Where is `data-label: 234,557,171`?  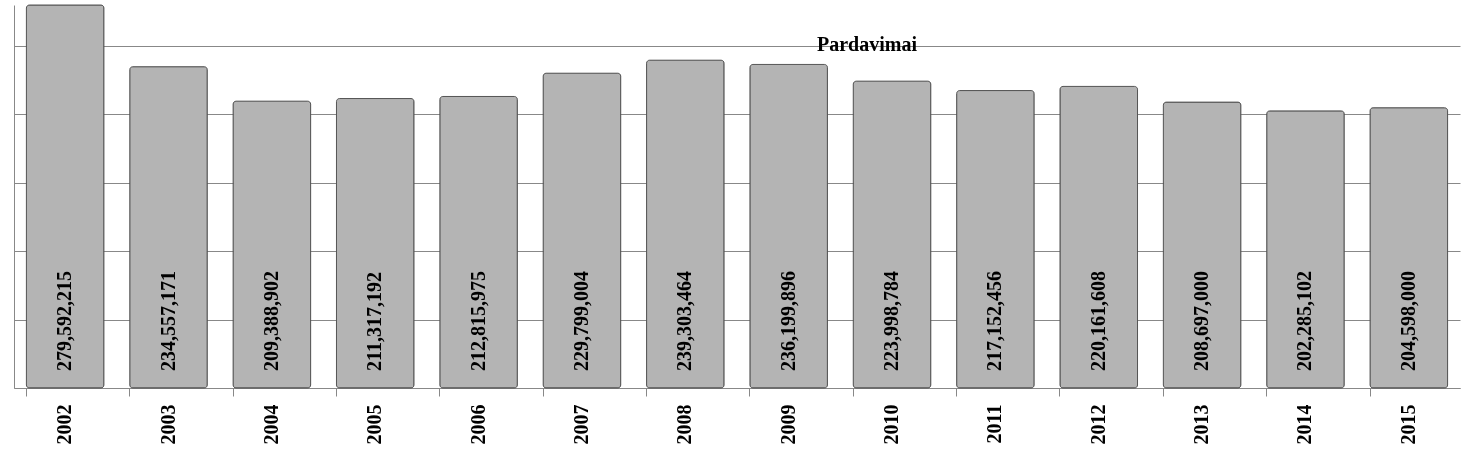
data-label: 234,557,171 is located at coordinates (167, 321).